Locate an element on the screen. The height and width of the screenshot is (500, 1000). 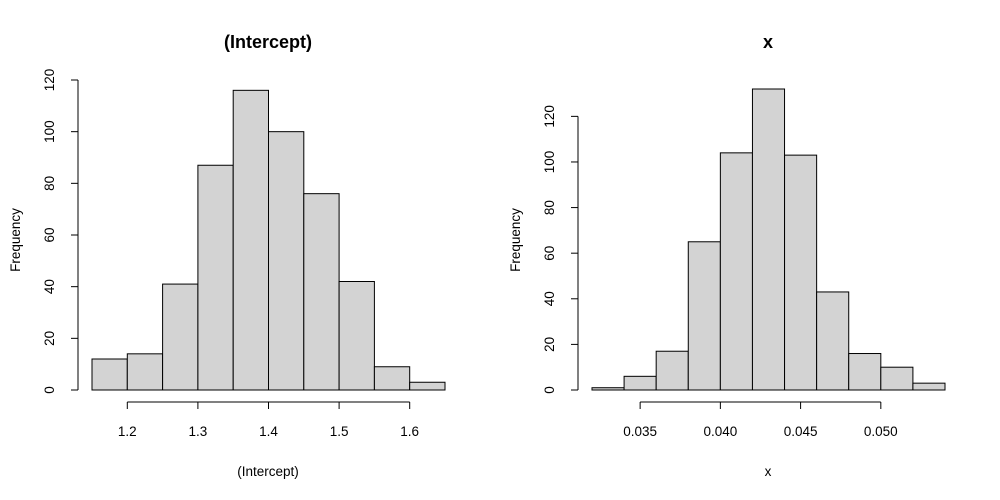
x-tick-label: 1.5 is located at coordinates (339, 431).